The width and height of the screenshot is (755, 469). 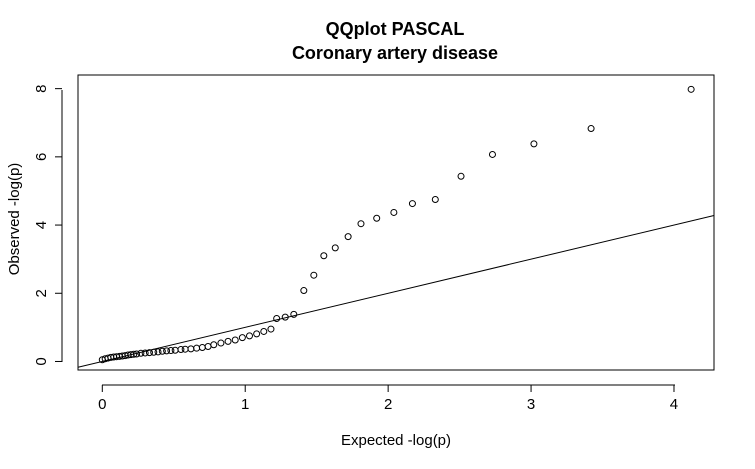 I want to click on y-axis-label: Observed -log(p), so click(x=14, y=219).